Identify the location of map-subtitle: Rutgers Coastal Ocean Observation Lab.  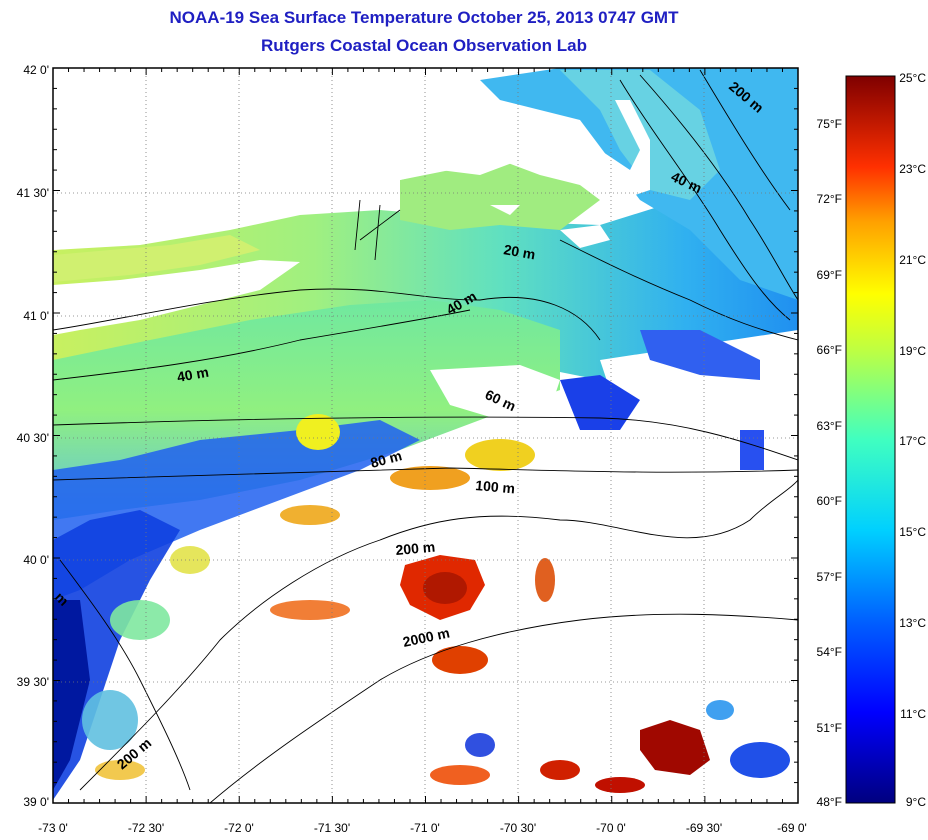
(424, 45).